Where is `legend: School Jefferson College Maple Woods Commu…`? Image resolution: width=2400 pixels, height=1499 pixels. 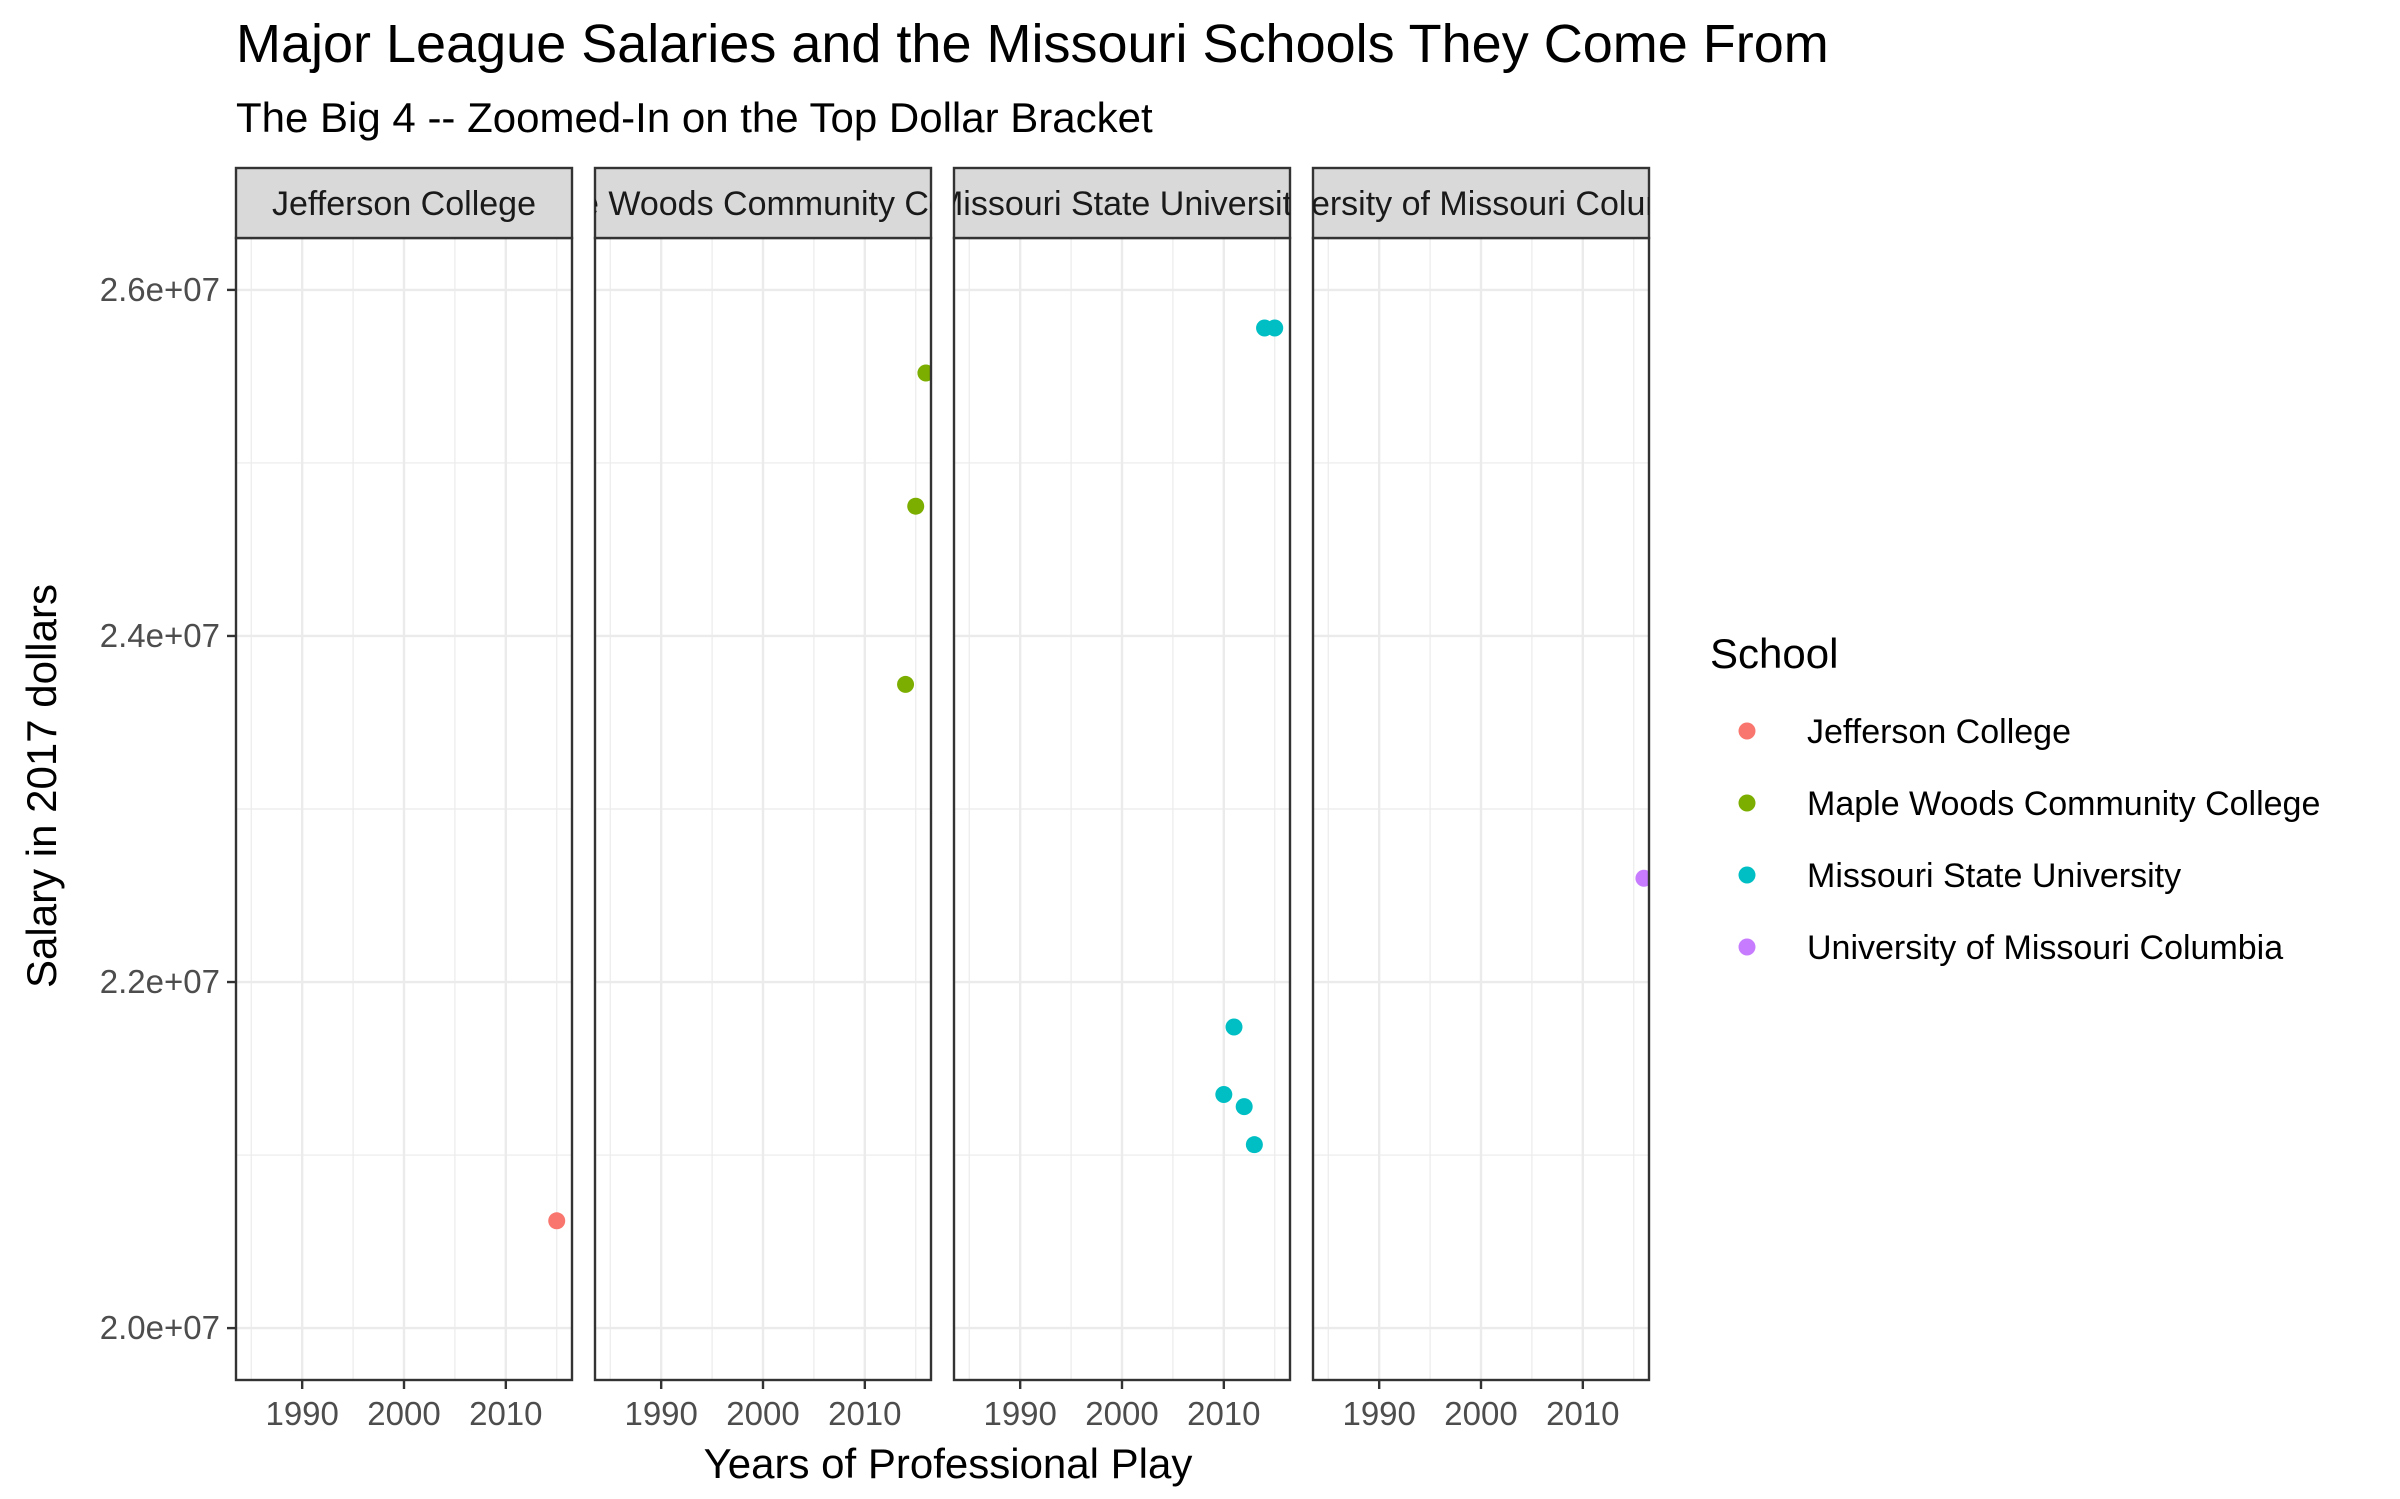
legend: School Jefferson College Maple Woods Commu… is located at coordinates (2015, 798).